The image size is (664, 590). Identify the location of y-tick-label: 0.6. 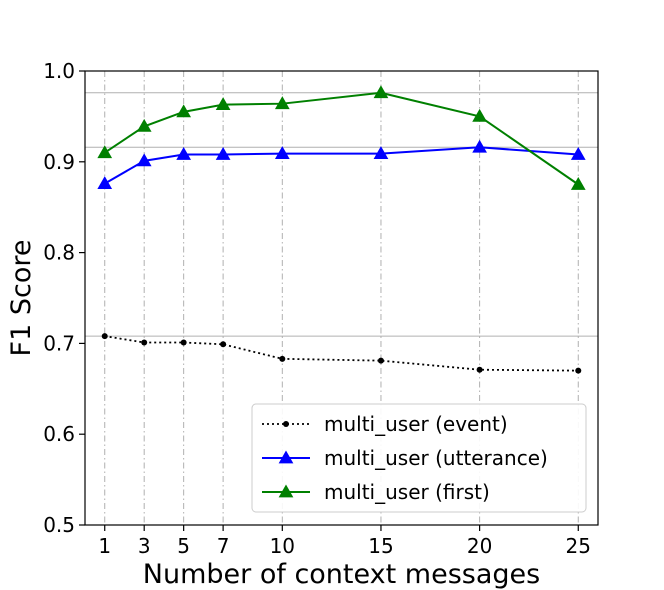
(59, 434).